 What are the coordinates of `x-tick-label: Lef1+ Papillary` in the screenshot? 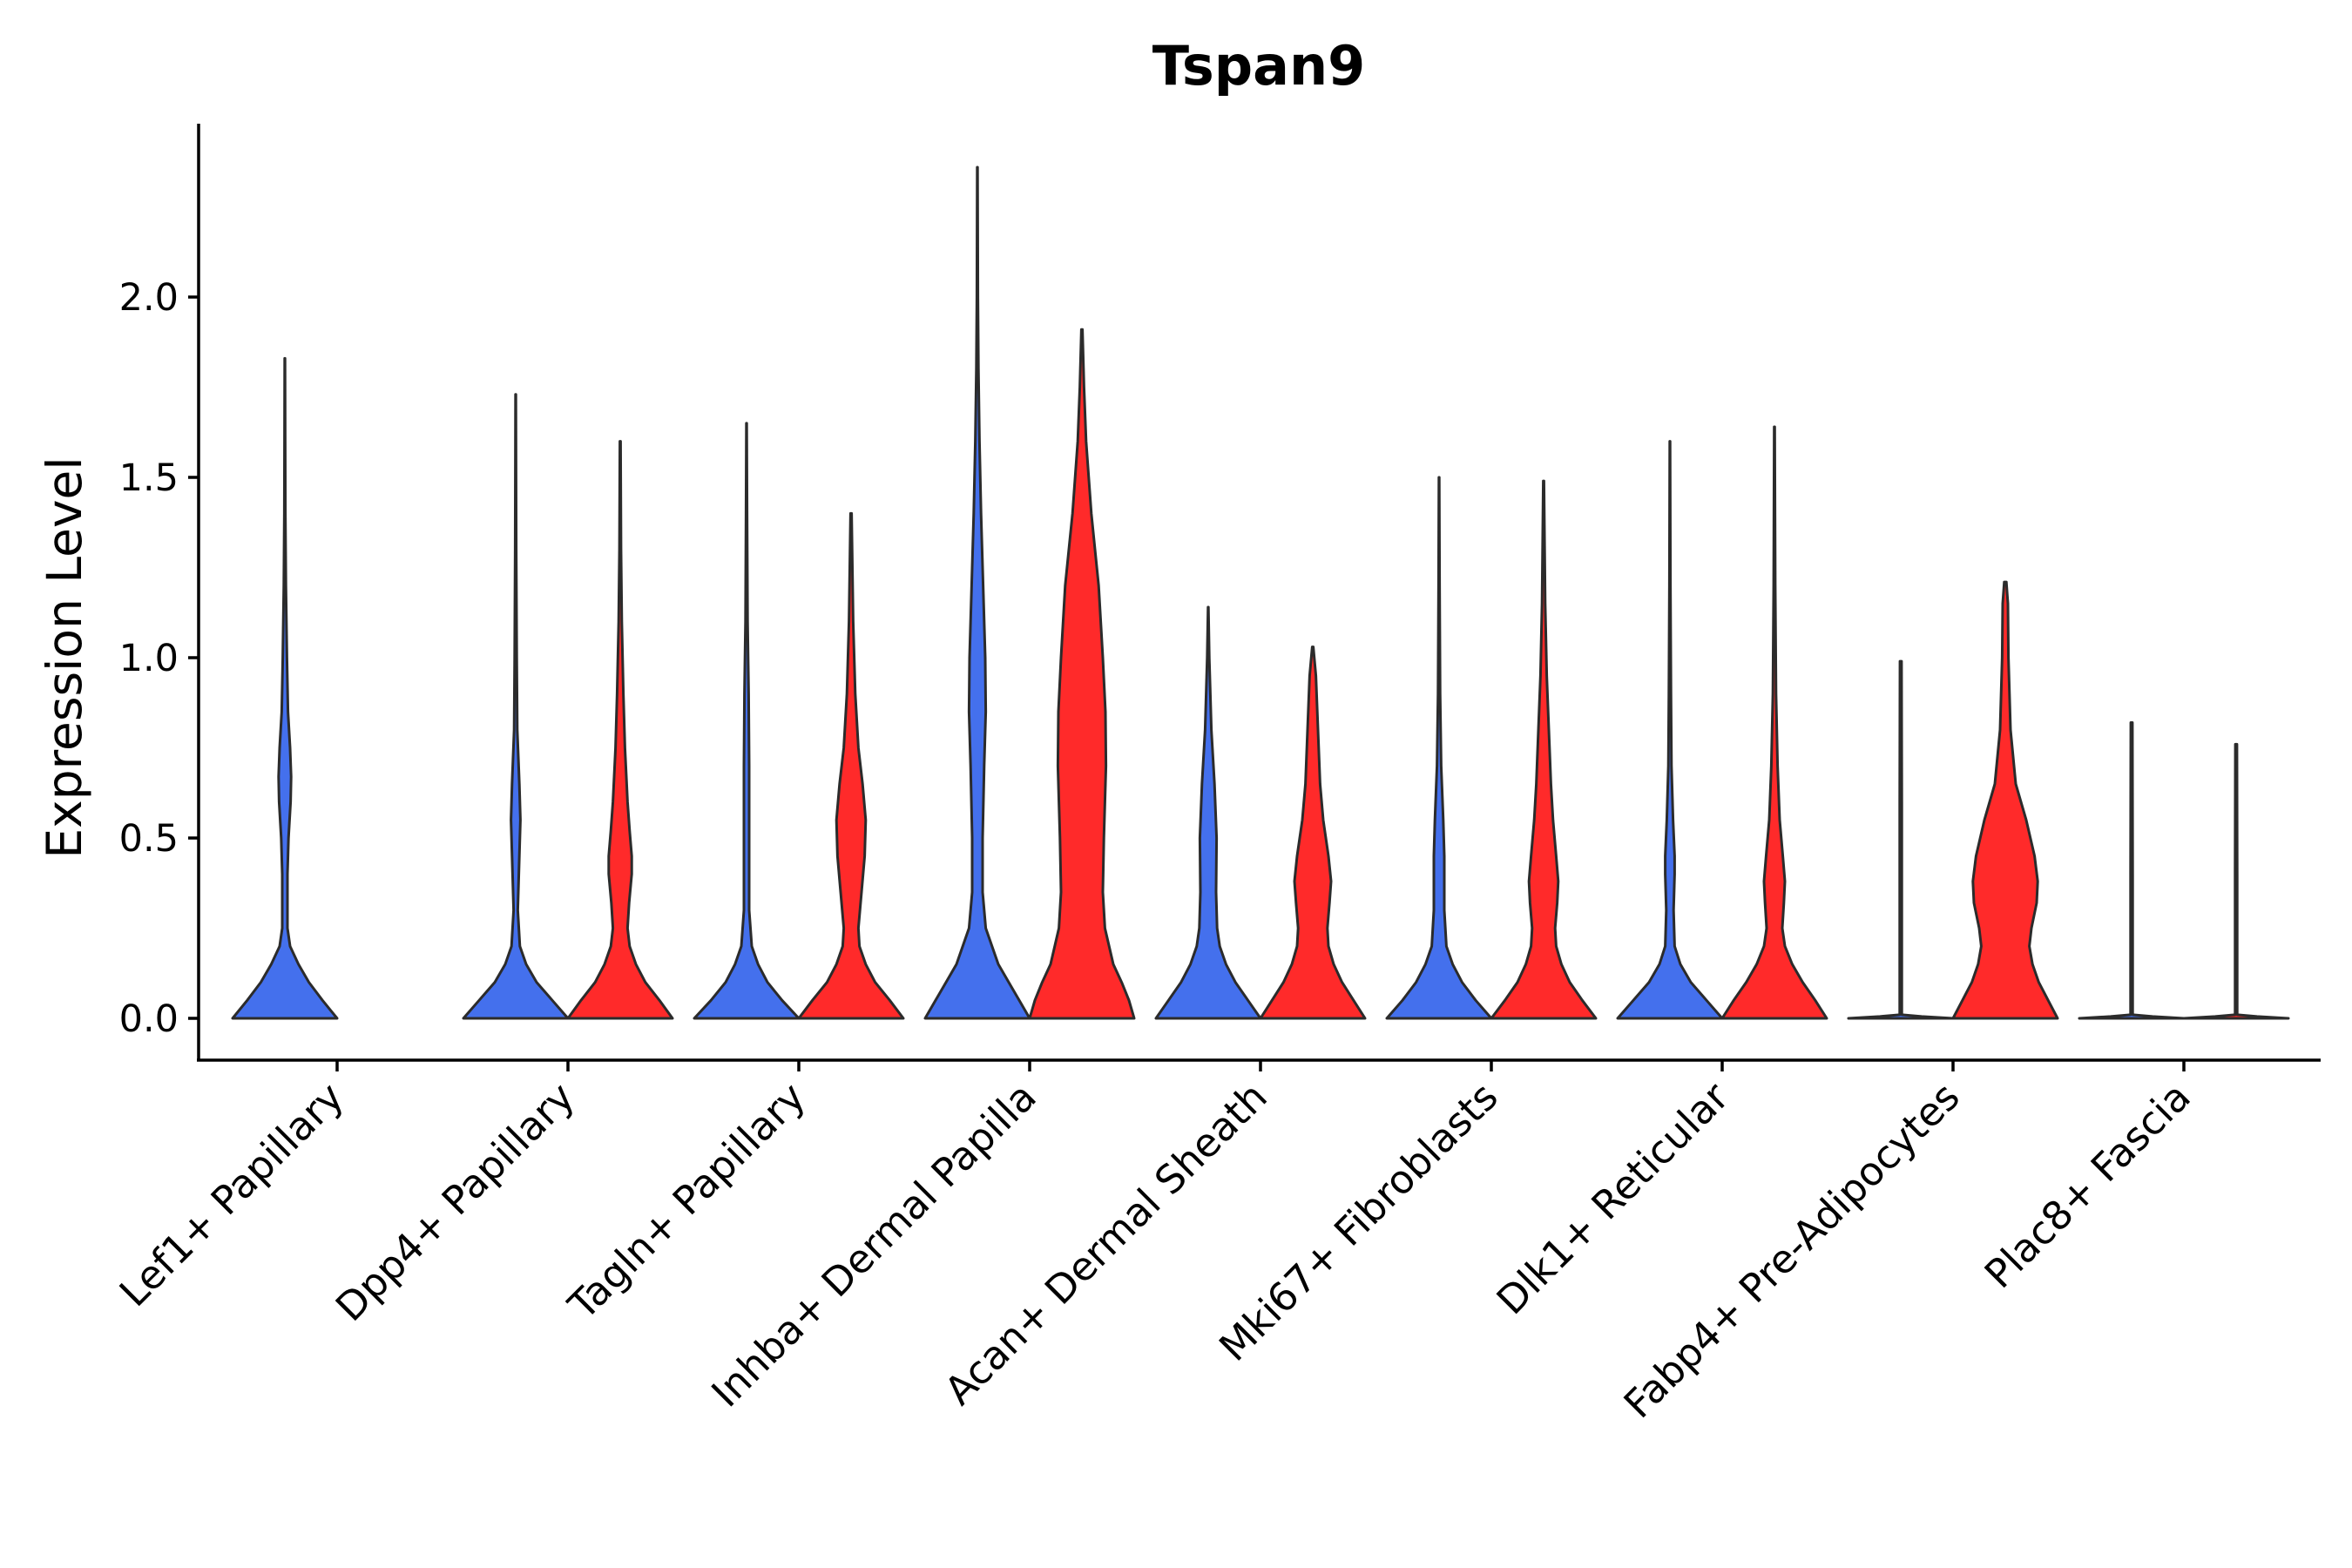 It's located at (232, 1194).